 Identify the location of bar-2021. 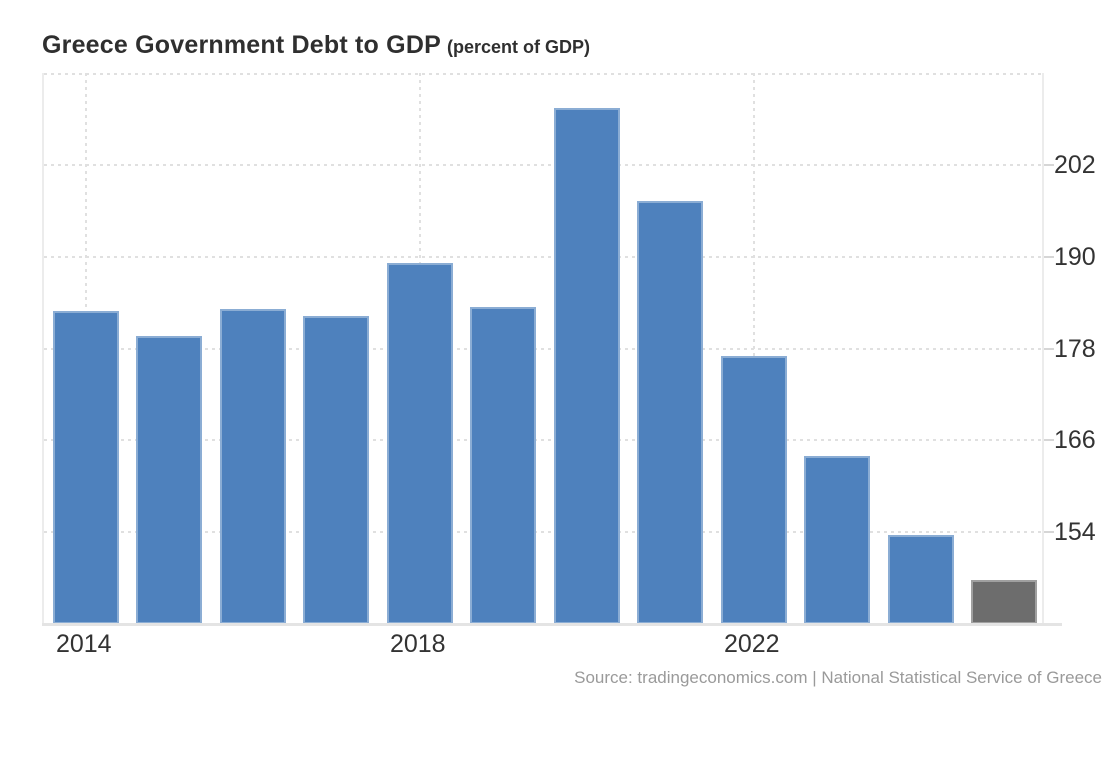
(670, 412).